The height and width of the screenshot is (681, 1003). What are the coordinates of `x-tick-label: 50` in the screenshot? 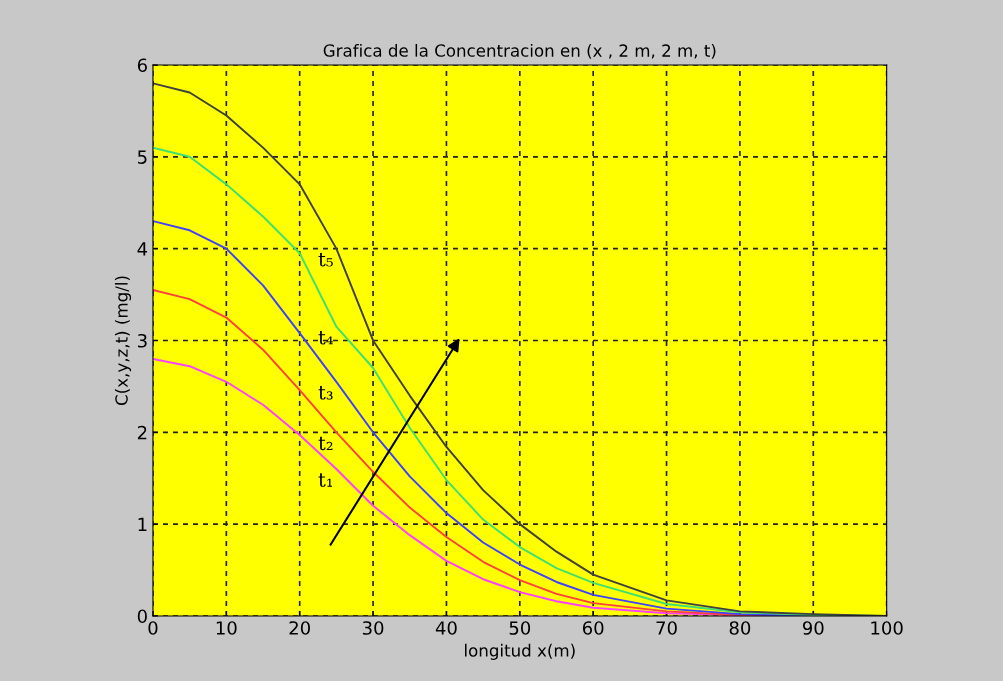 It's located at (520, 628).